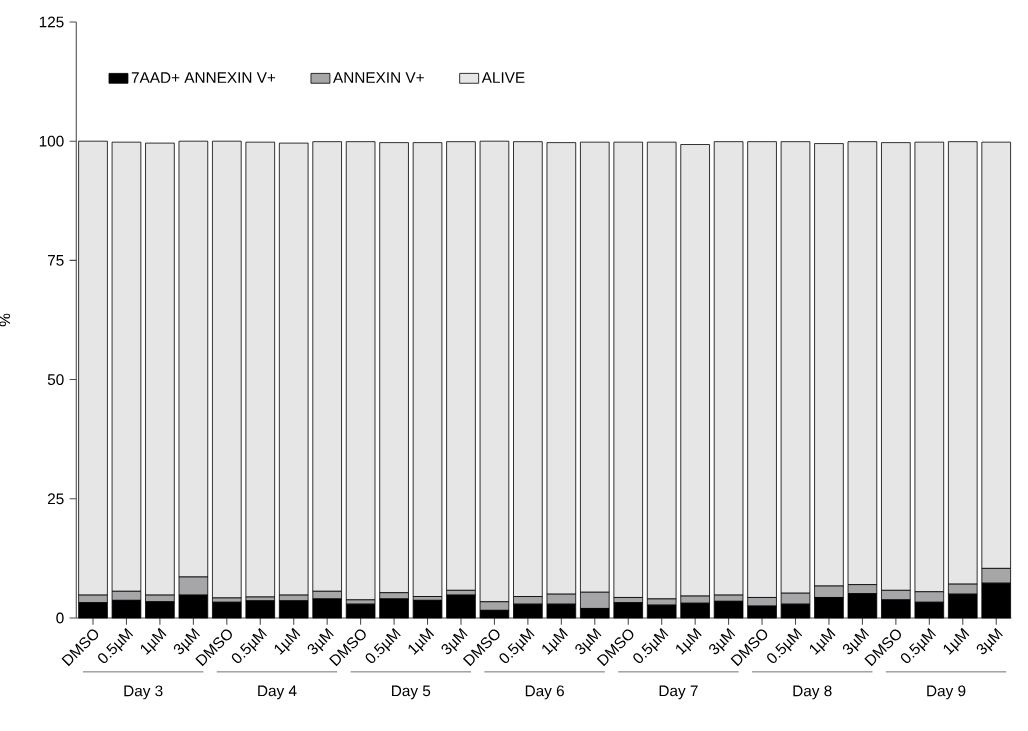 This screenshot has width=1028, height=731. I want to click on y-tick-label: 100, so click(51, 141).